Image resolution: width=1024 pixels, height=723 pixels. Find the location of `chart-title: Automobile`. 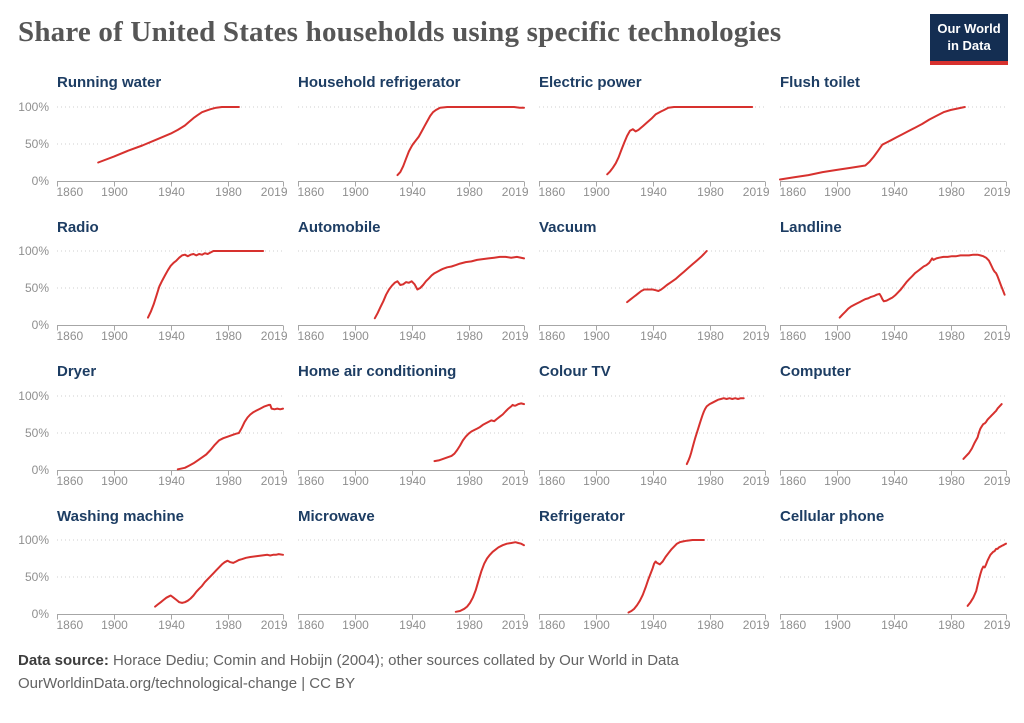

chart-title: Automobile is located at coordinates (339, 227).